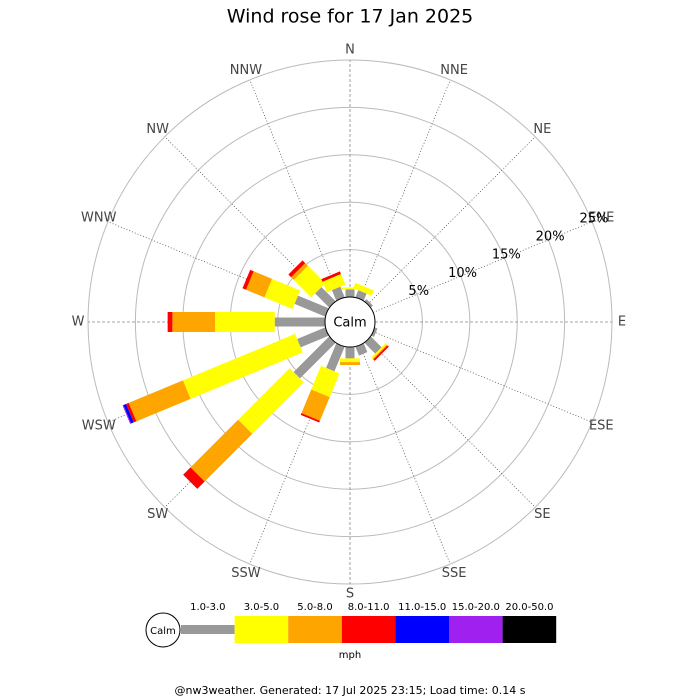 The image size is (700, 700). What do you see at coordinates (476, 607) in the screenshot?
I see `legend-label: 15.0-20.0` at bounding box center [476, 607].